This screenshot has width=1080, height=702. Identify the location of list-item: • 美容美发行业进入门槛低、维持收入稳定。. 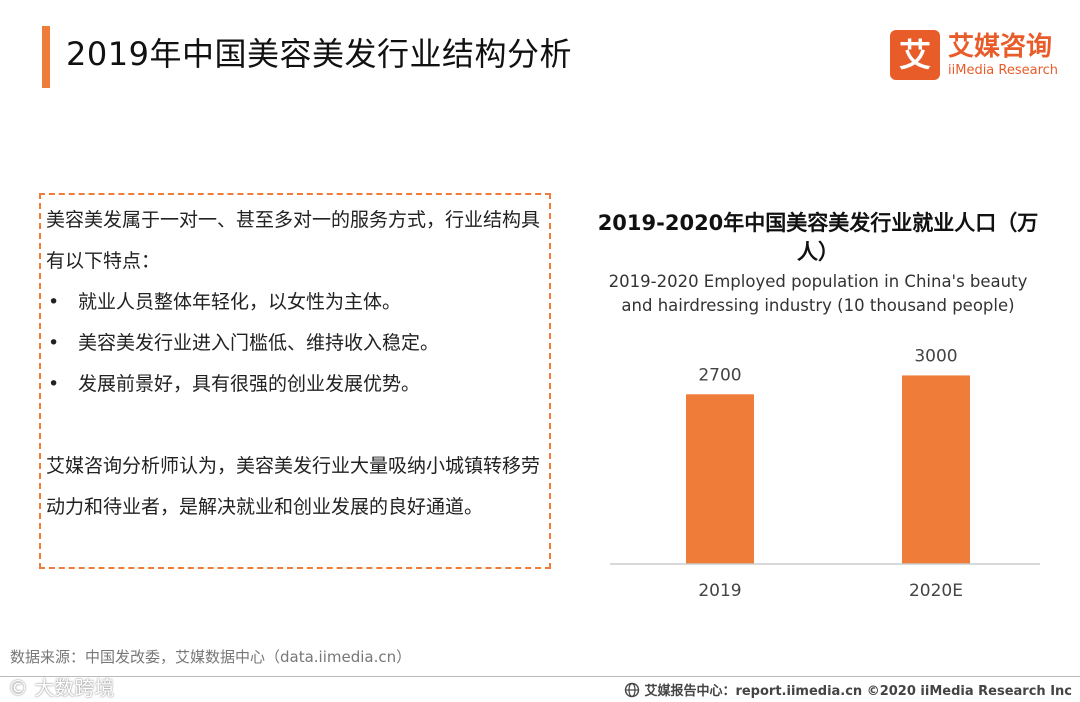
(242, 343).